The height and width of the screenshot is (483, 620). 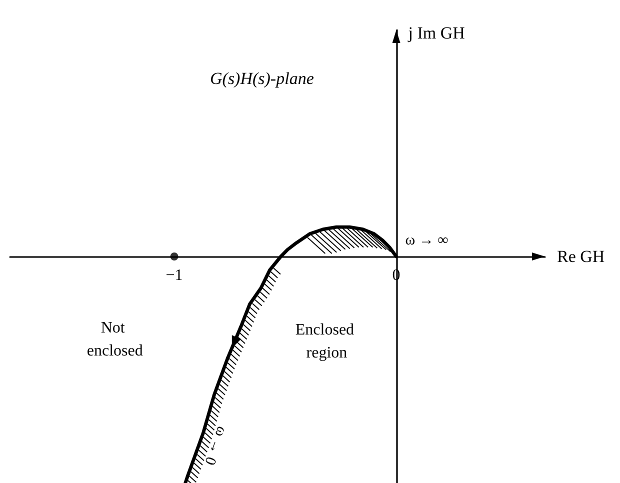 I want to click on x-tick-label: −1, so click(x=174, y=275).